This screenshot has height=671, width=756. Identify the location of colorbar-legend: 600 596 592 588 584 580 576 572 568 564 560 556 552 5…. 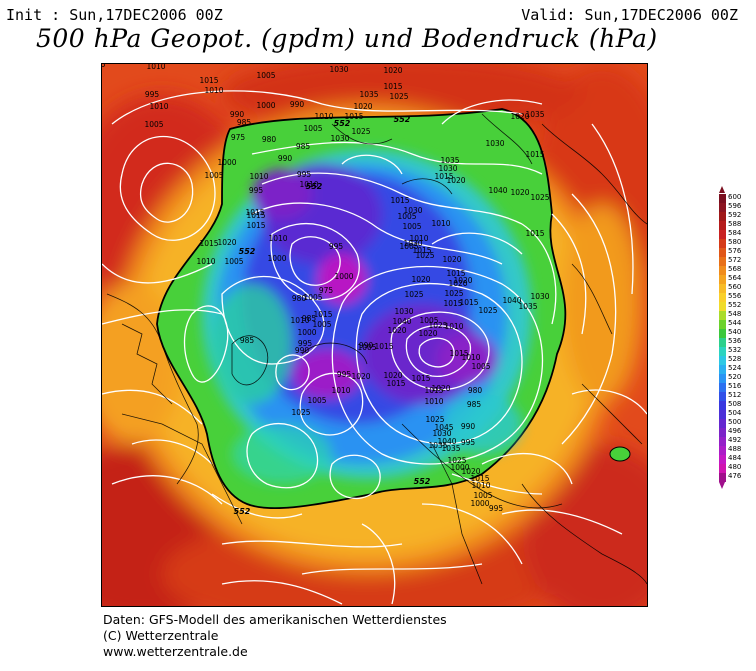
(735, 337).